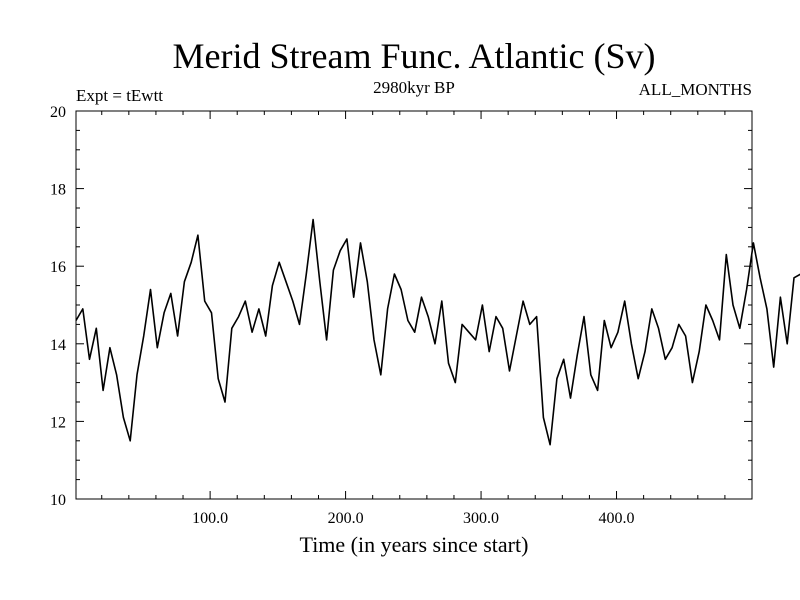  I want to click on x-axis-tick-labels: 100.0 200.0 300.0 400.0, so click(413, 518).